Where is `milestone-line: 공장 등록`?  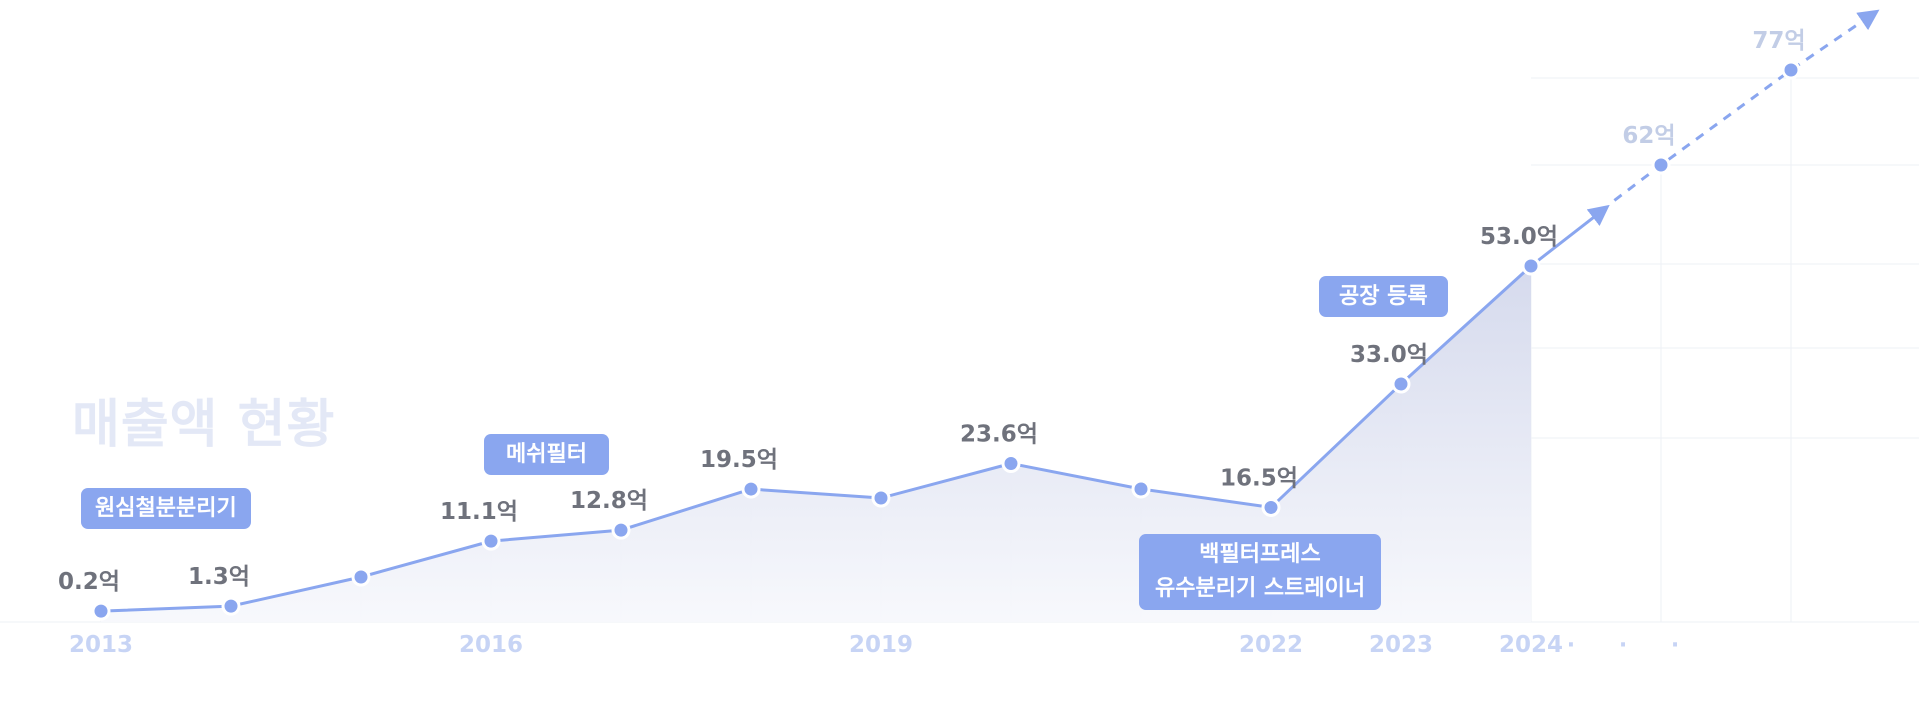 milestone-line: 공장 등록 is located at coordinates (1383, 296).